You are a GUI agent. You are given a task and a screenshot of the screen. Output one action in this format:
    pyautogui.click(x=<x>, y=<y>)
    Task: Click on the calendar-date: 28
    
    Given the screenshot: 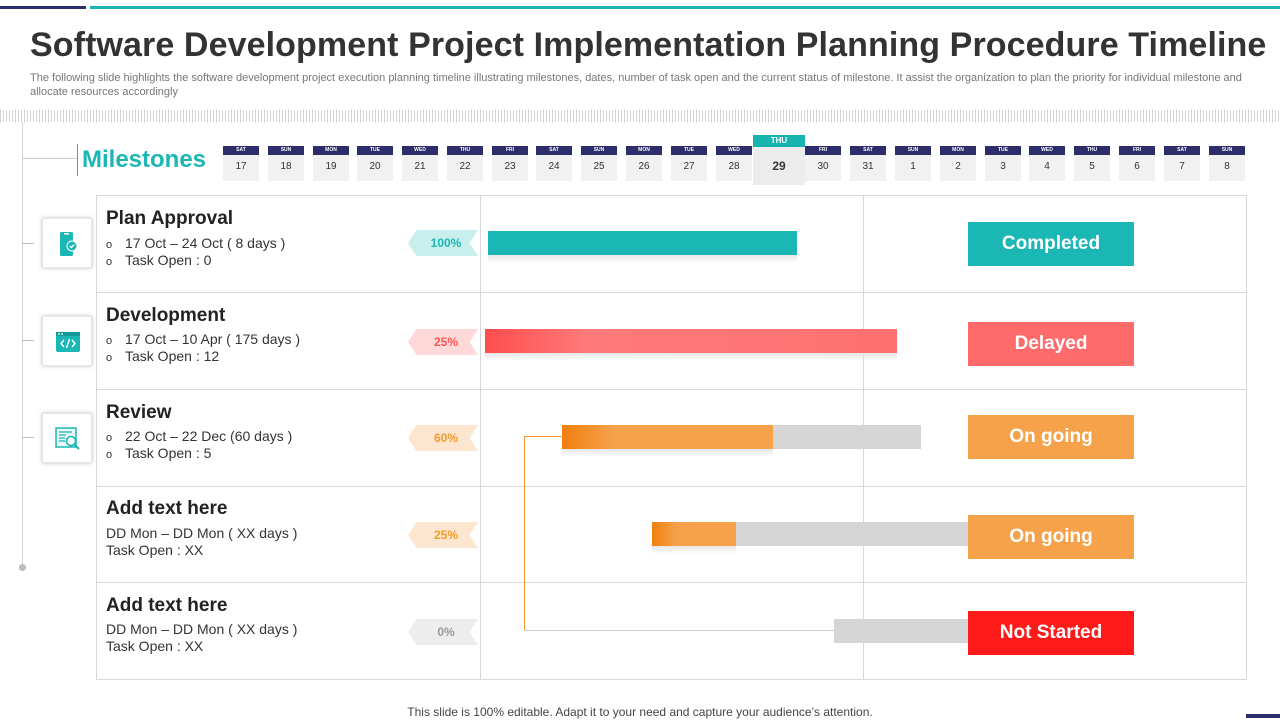 What is the action you would take?
    pyautogui.click(x=734, y=166)
    